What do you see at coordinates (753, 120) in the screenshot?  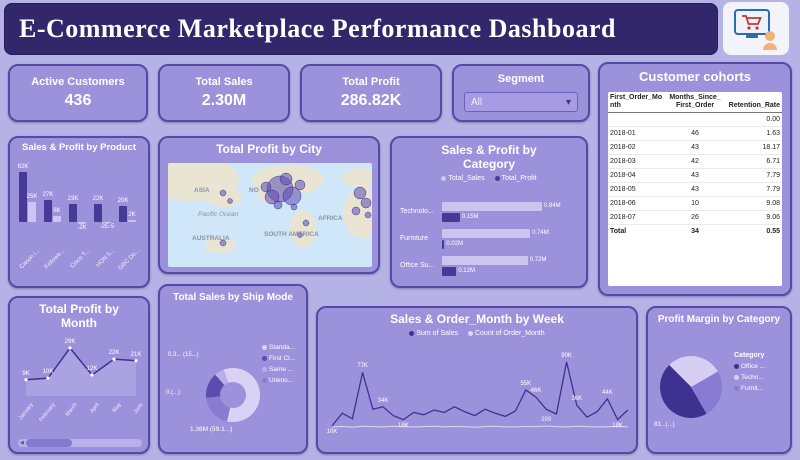 I see `cohort-cell: 0.00` at bounding box center [753, 120].